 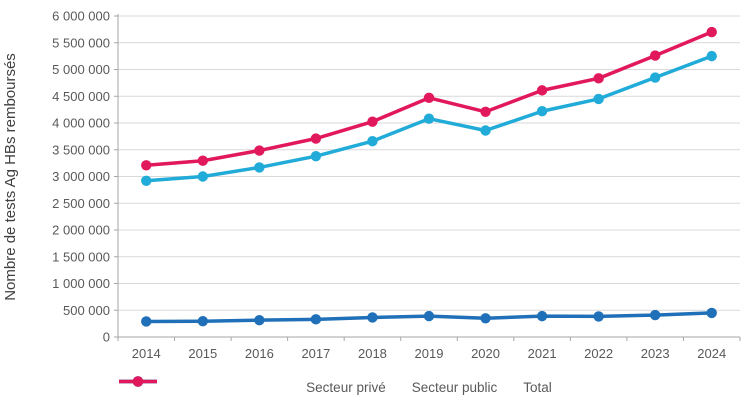 I want to click on legend-dot, so click(x=138, y=381).